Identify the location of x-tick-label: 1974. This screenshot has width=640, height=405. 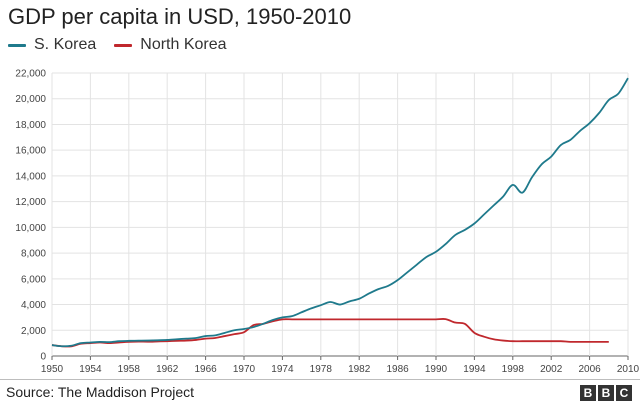
(282, 369).